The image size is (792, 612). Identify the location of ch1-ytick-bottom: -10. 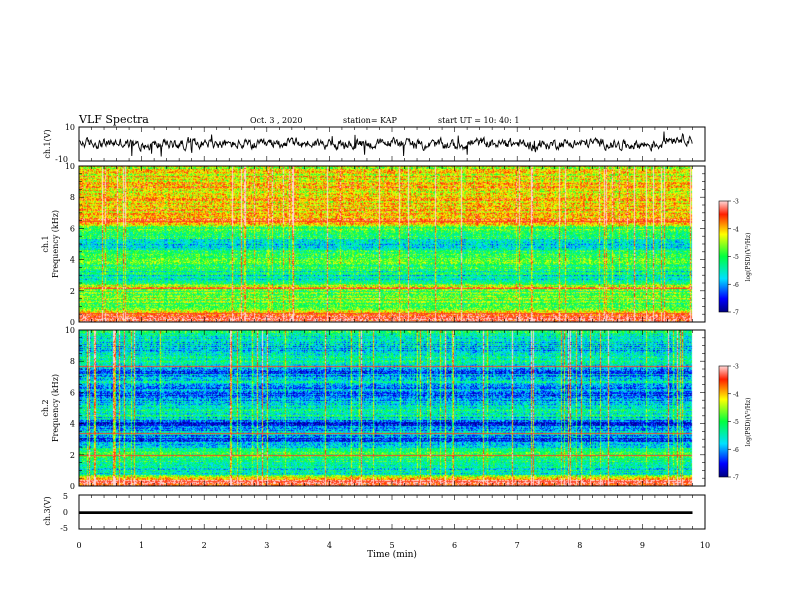
(61, 159).